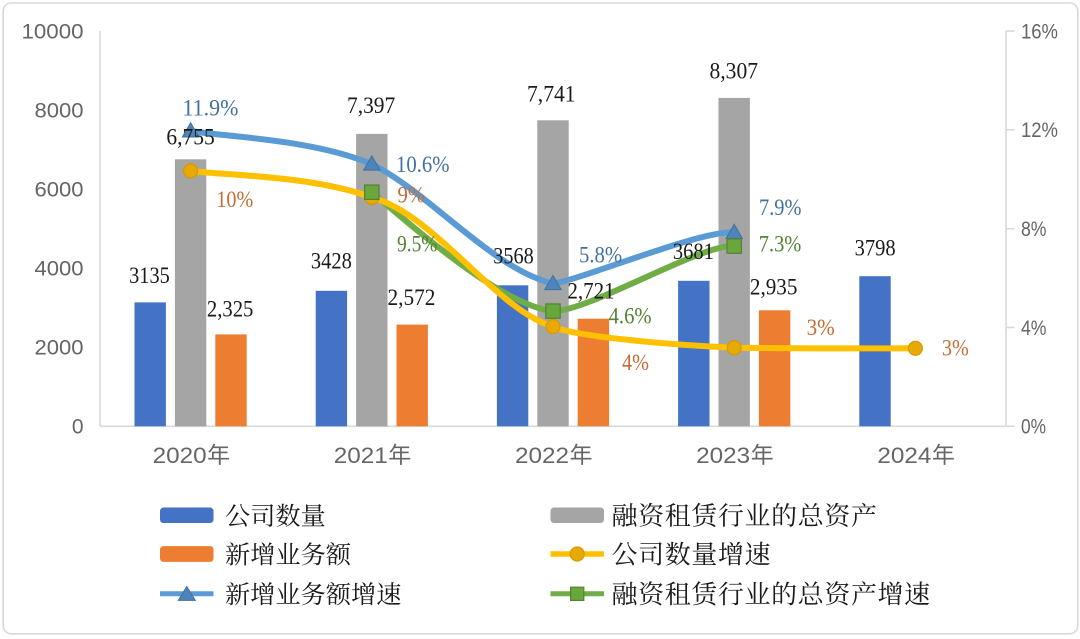  Describe the element at coordinates (361, 455) in the screenshot. I see `svg-text: 2021` at that location.